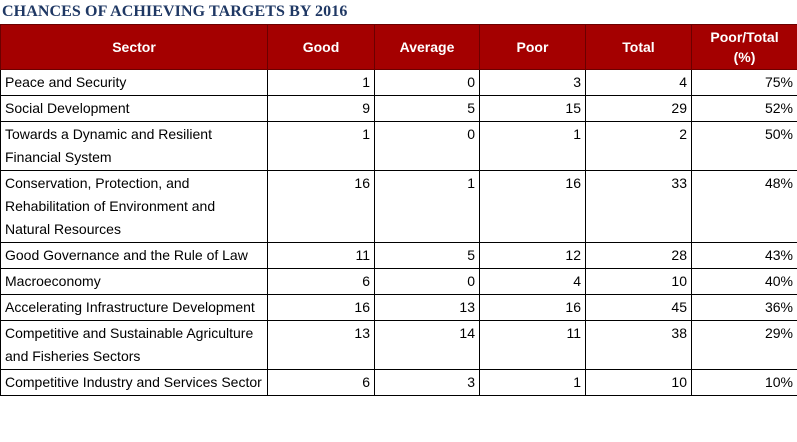 The width and height of the screenshot is (797, 442). Describe the element at coordinates (321, 255) in the screenshot. I see `cell-good: 11` at that location.